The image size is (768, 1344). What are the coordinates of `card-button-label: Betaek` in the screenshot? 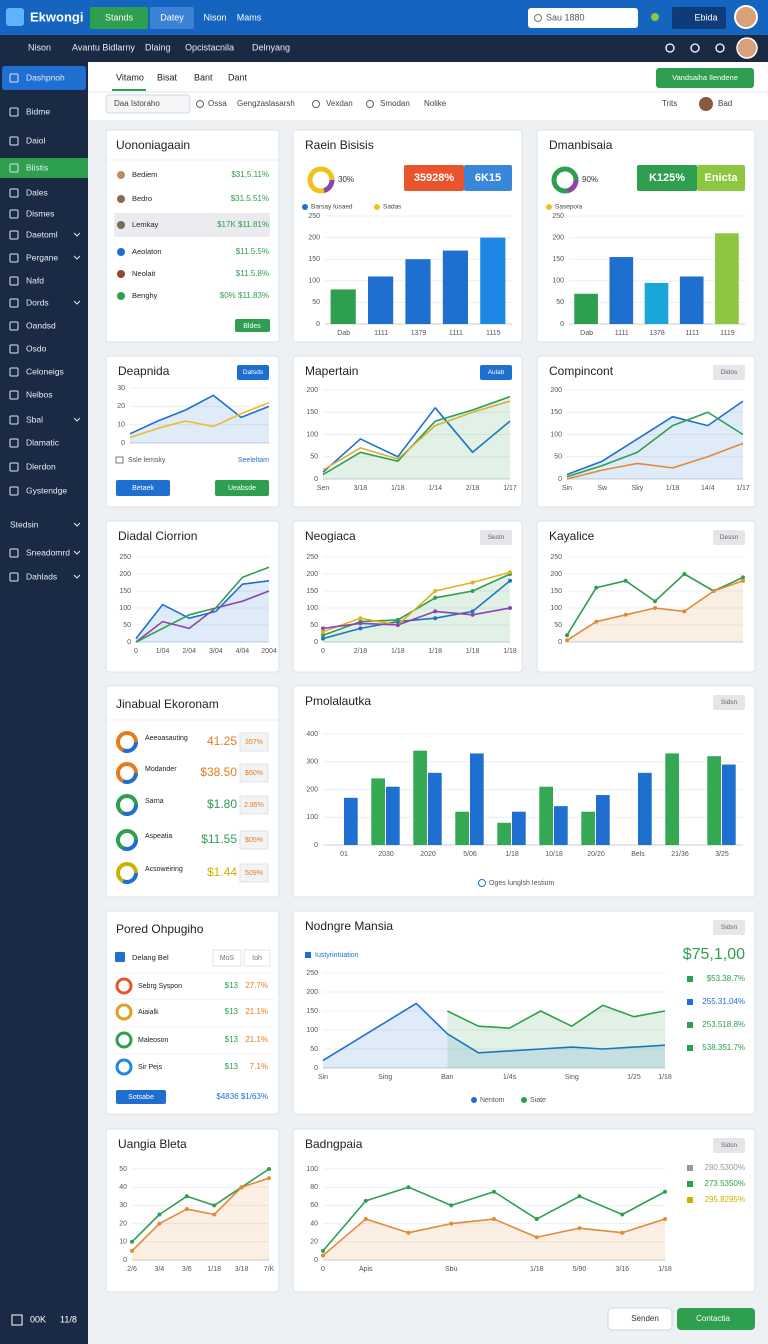 It's located at (143, 488).